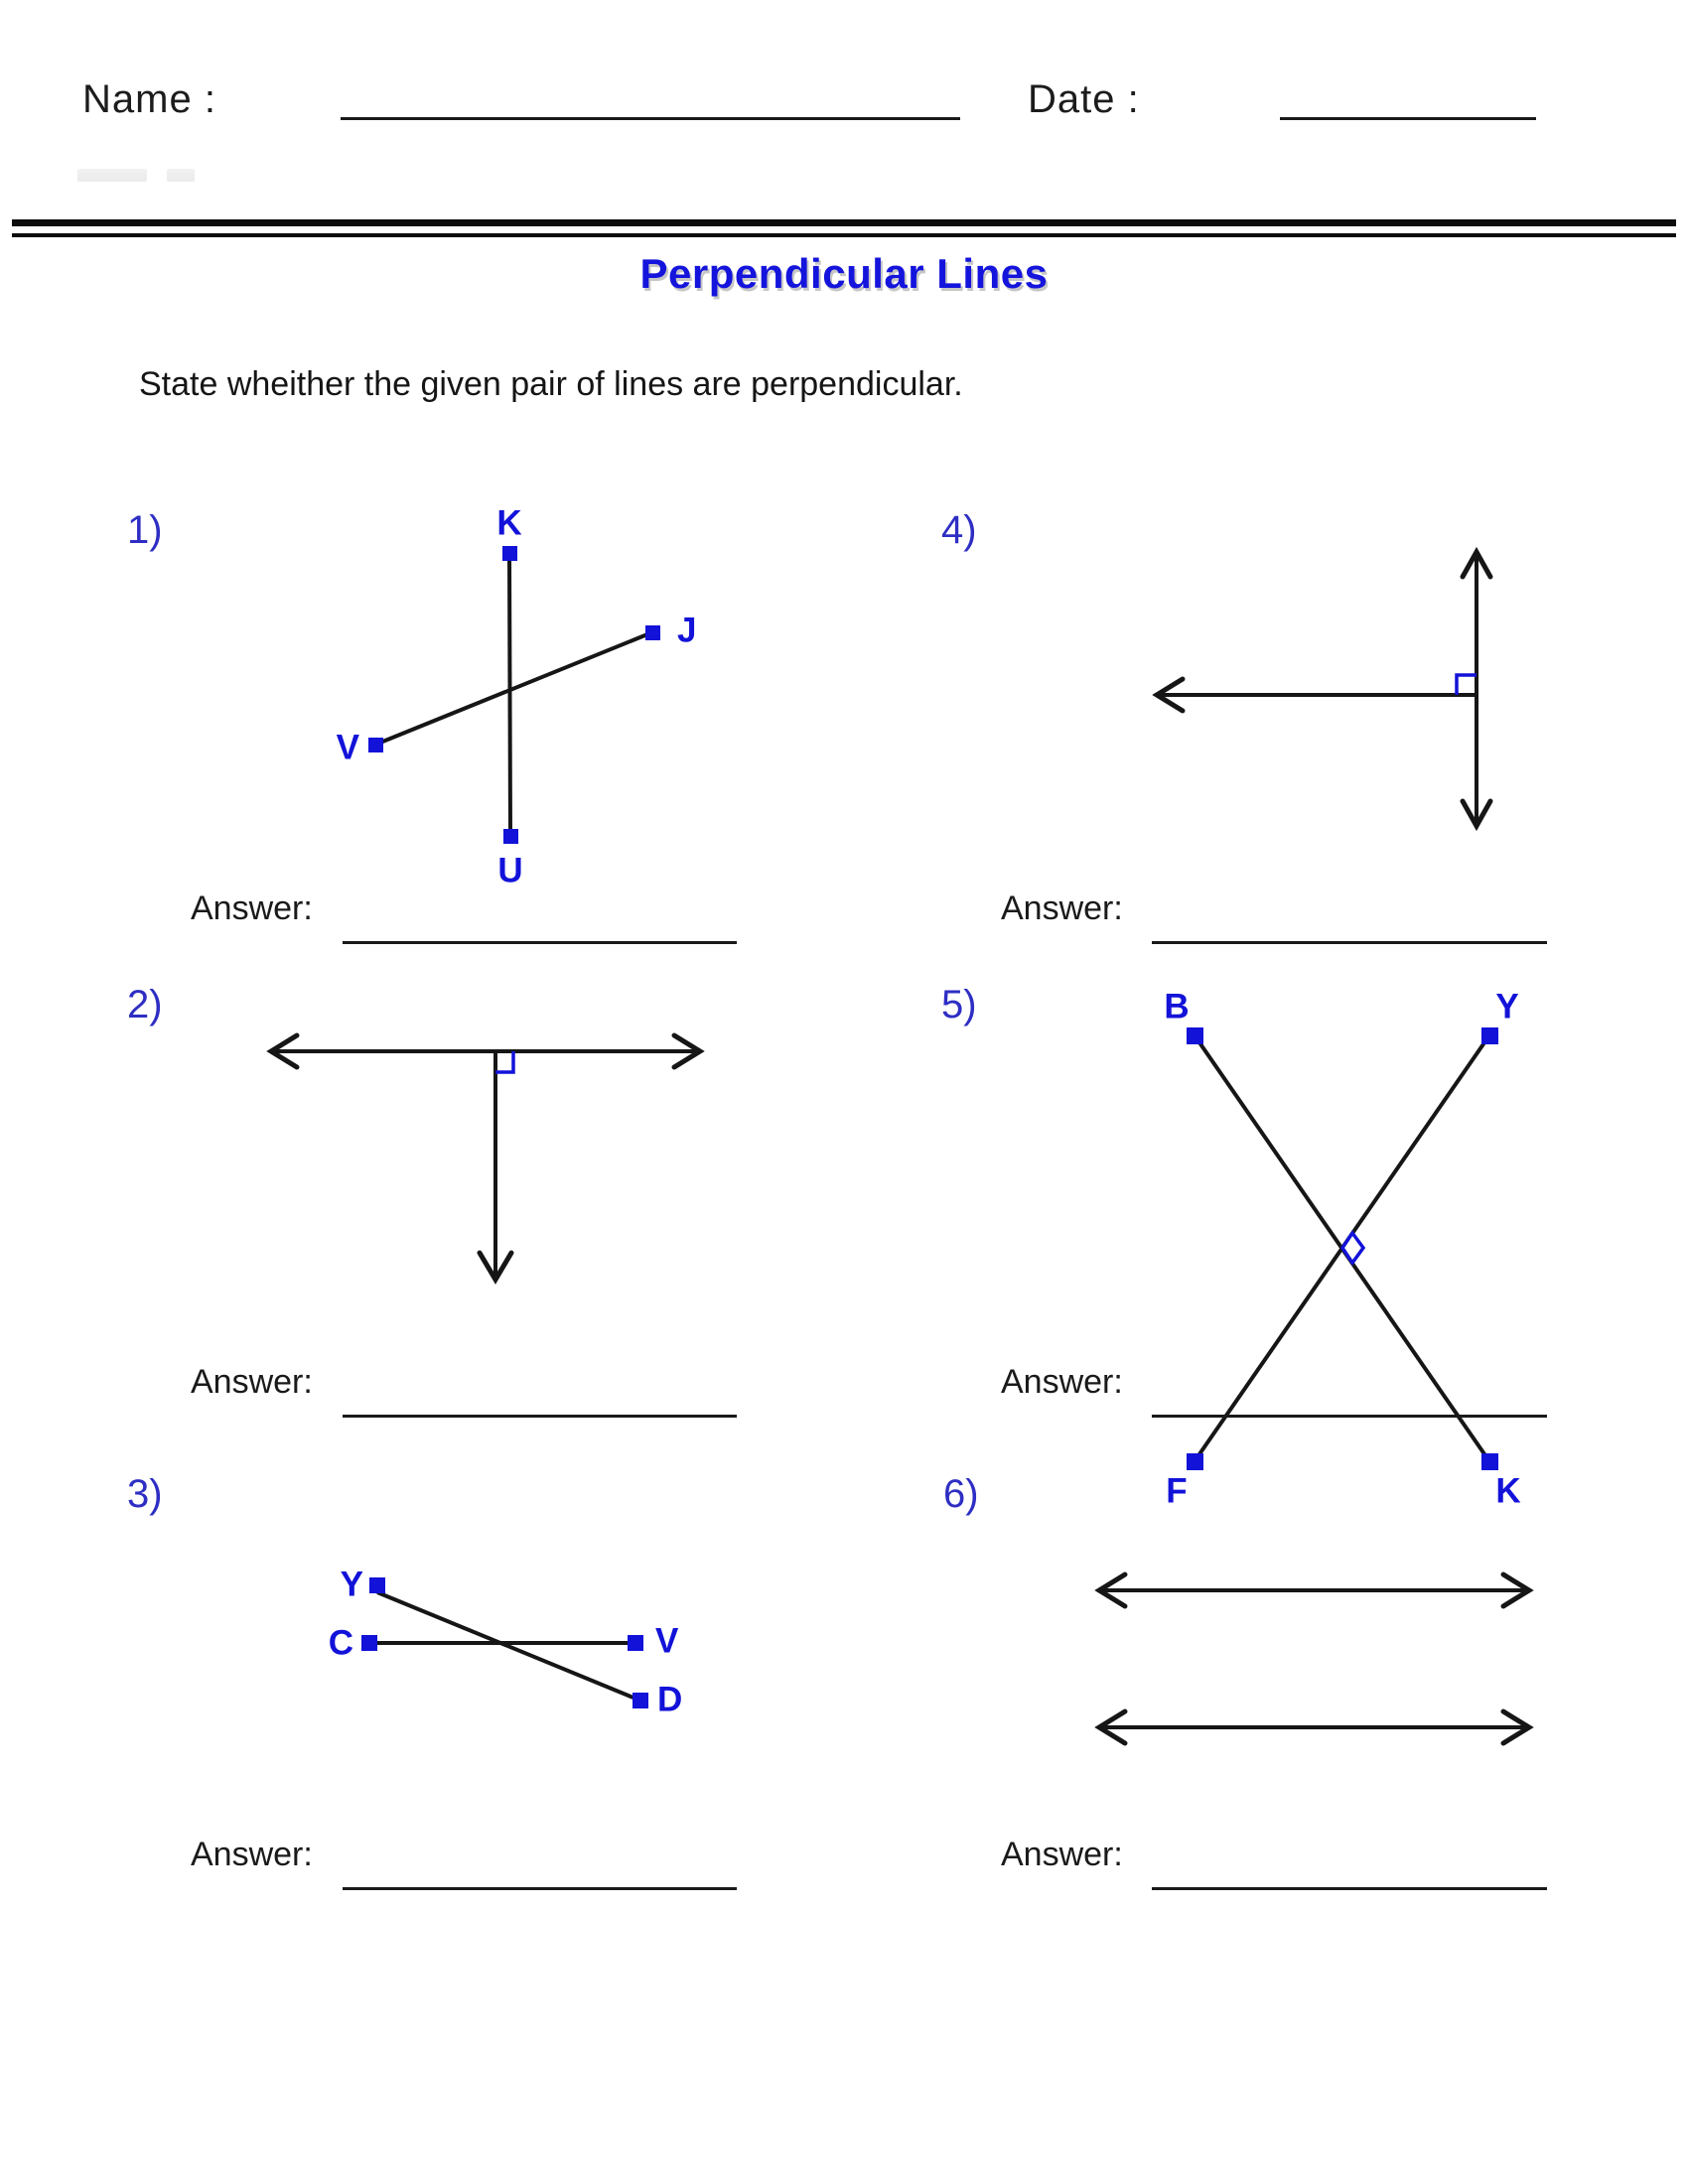  I want to click on p3-point-marker-c, so click(369, 1643).